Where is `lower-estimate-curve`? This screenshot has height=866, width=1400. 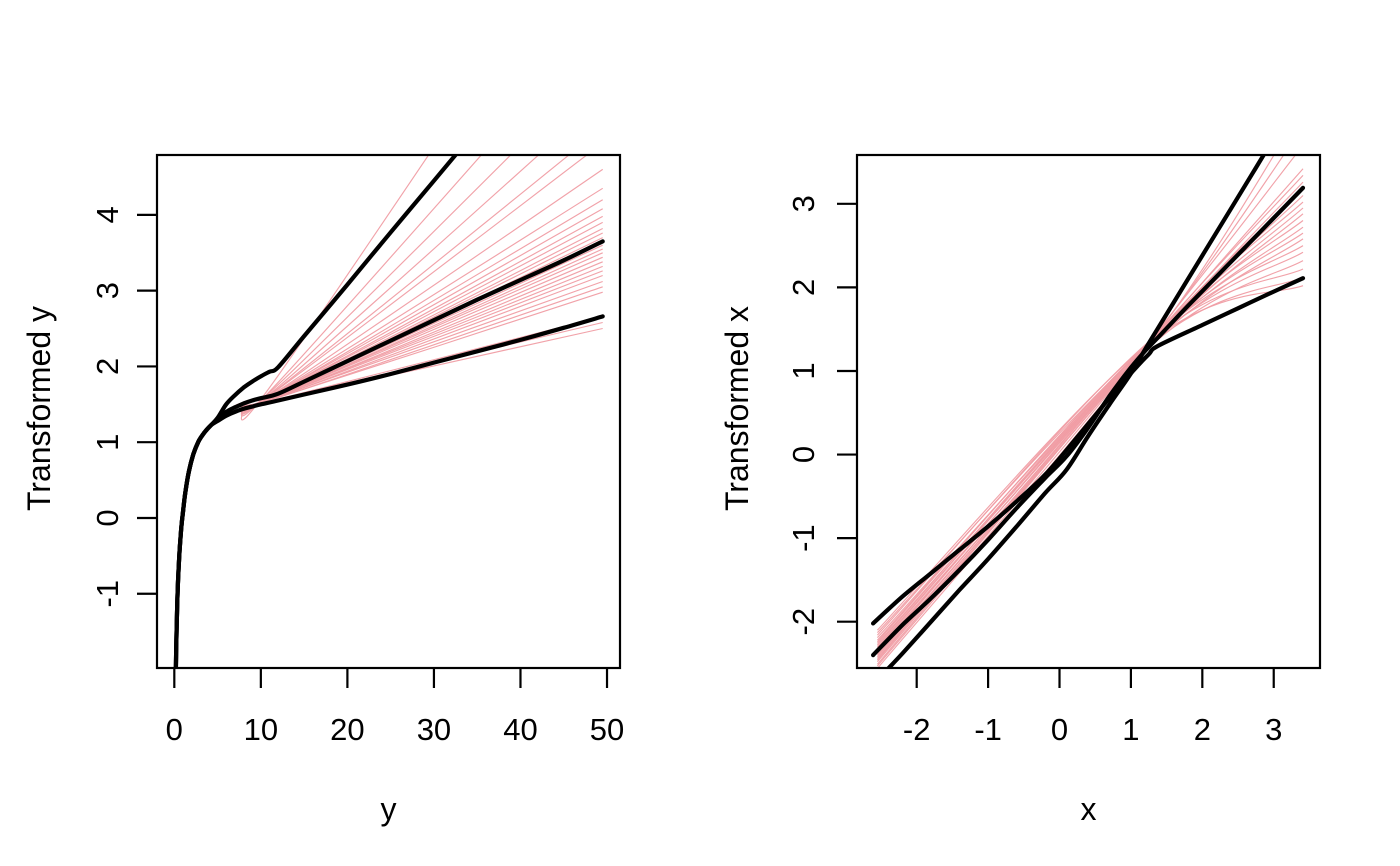
lower-estimate-curve is located at coordinates (389, 491).